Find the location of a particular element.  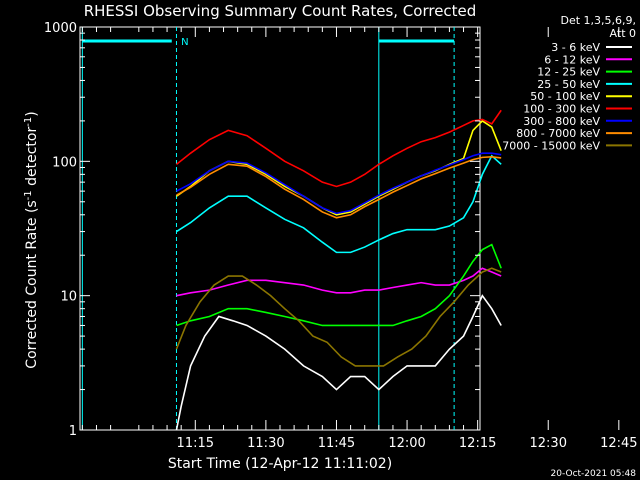

legend-entry-label: 6 - 12 keV is located at coordinates (572, 59).